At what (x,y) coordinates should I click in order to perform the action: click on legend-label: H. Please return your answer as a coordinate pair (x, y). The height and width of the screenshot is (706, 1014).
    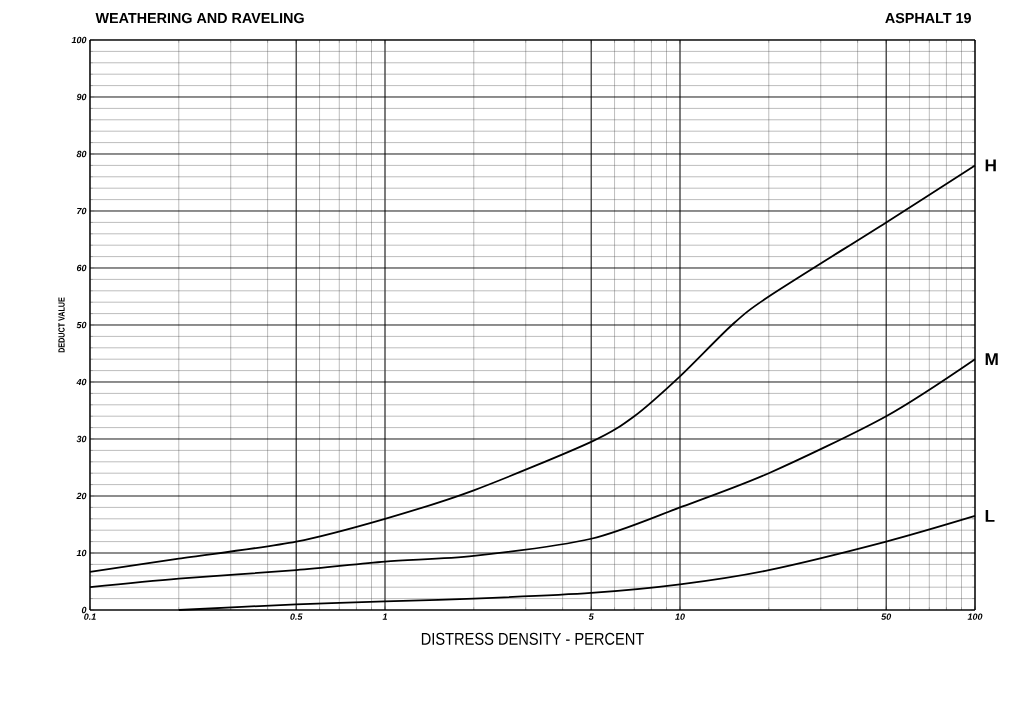
    Looking at the image, I should click on (990, 165).